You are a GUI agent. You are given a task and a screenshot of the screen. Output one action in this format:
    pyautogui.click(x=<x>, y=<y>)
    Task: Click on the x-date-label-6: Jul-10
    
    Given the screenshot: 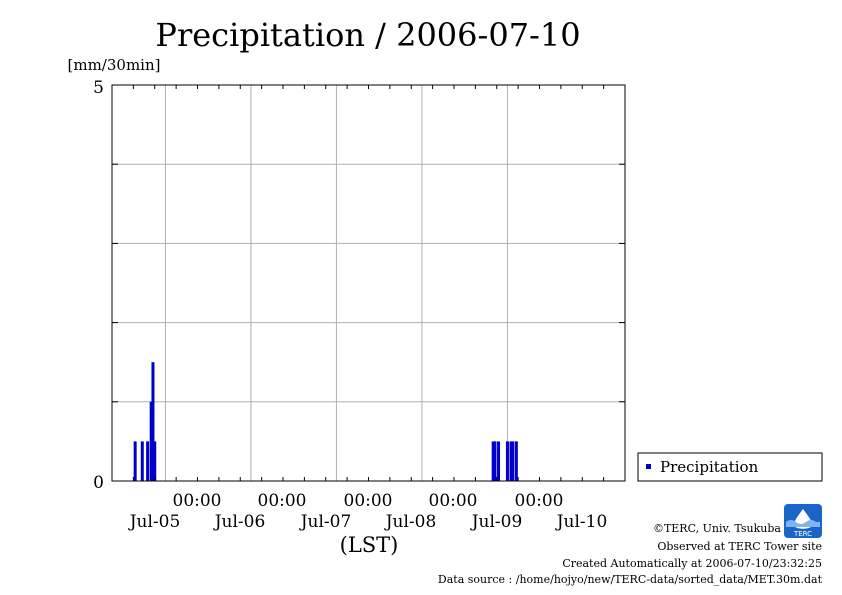 What is the action you would take?
    pyautogui.click(x=581, y=522)
    